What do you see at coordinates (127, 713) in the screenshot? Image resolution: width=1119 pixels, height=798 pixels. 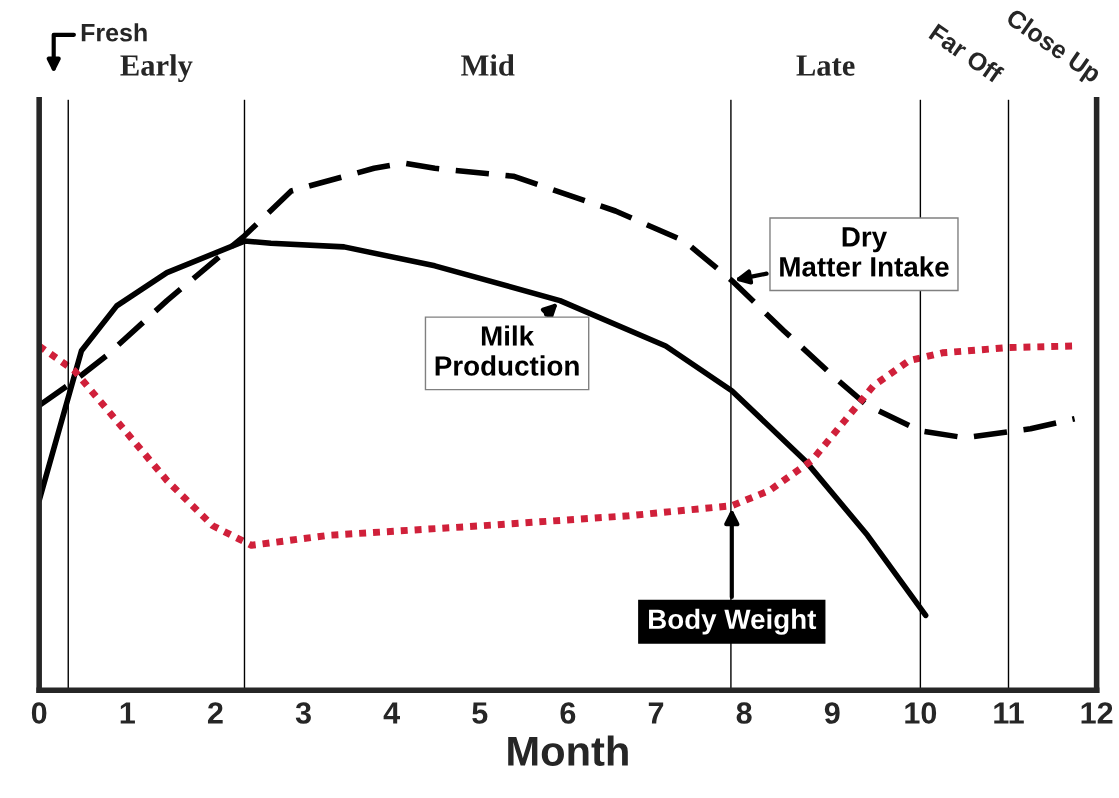 I see `x-tick-label: 1` at bounding box center [127, 713].